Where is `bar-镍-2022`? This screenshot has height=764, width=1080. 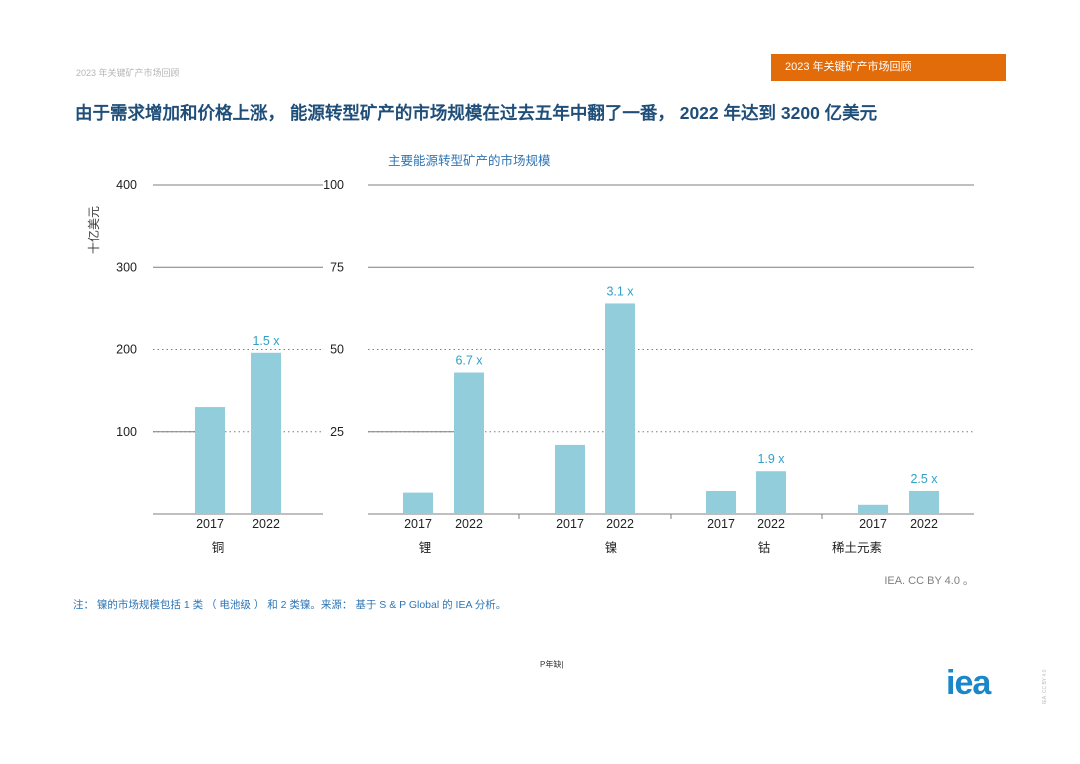
bar-镍-2022 is located at coordinates (620, 408).